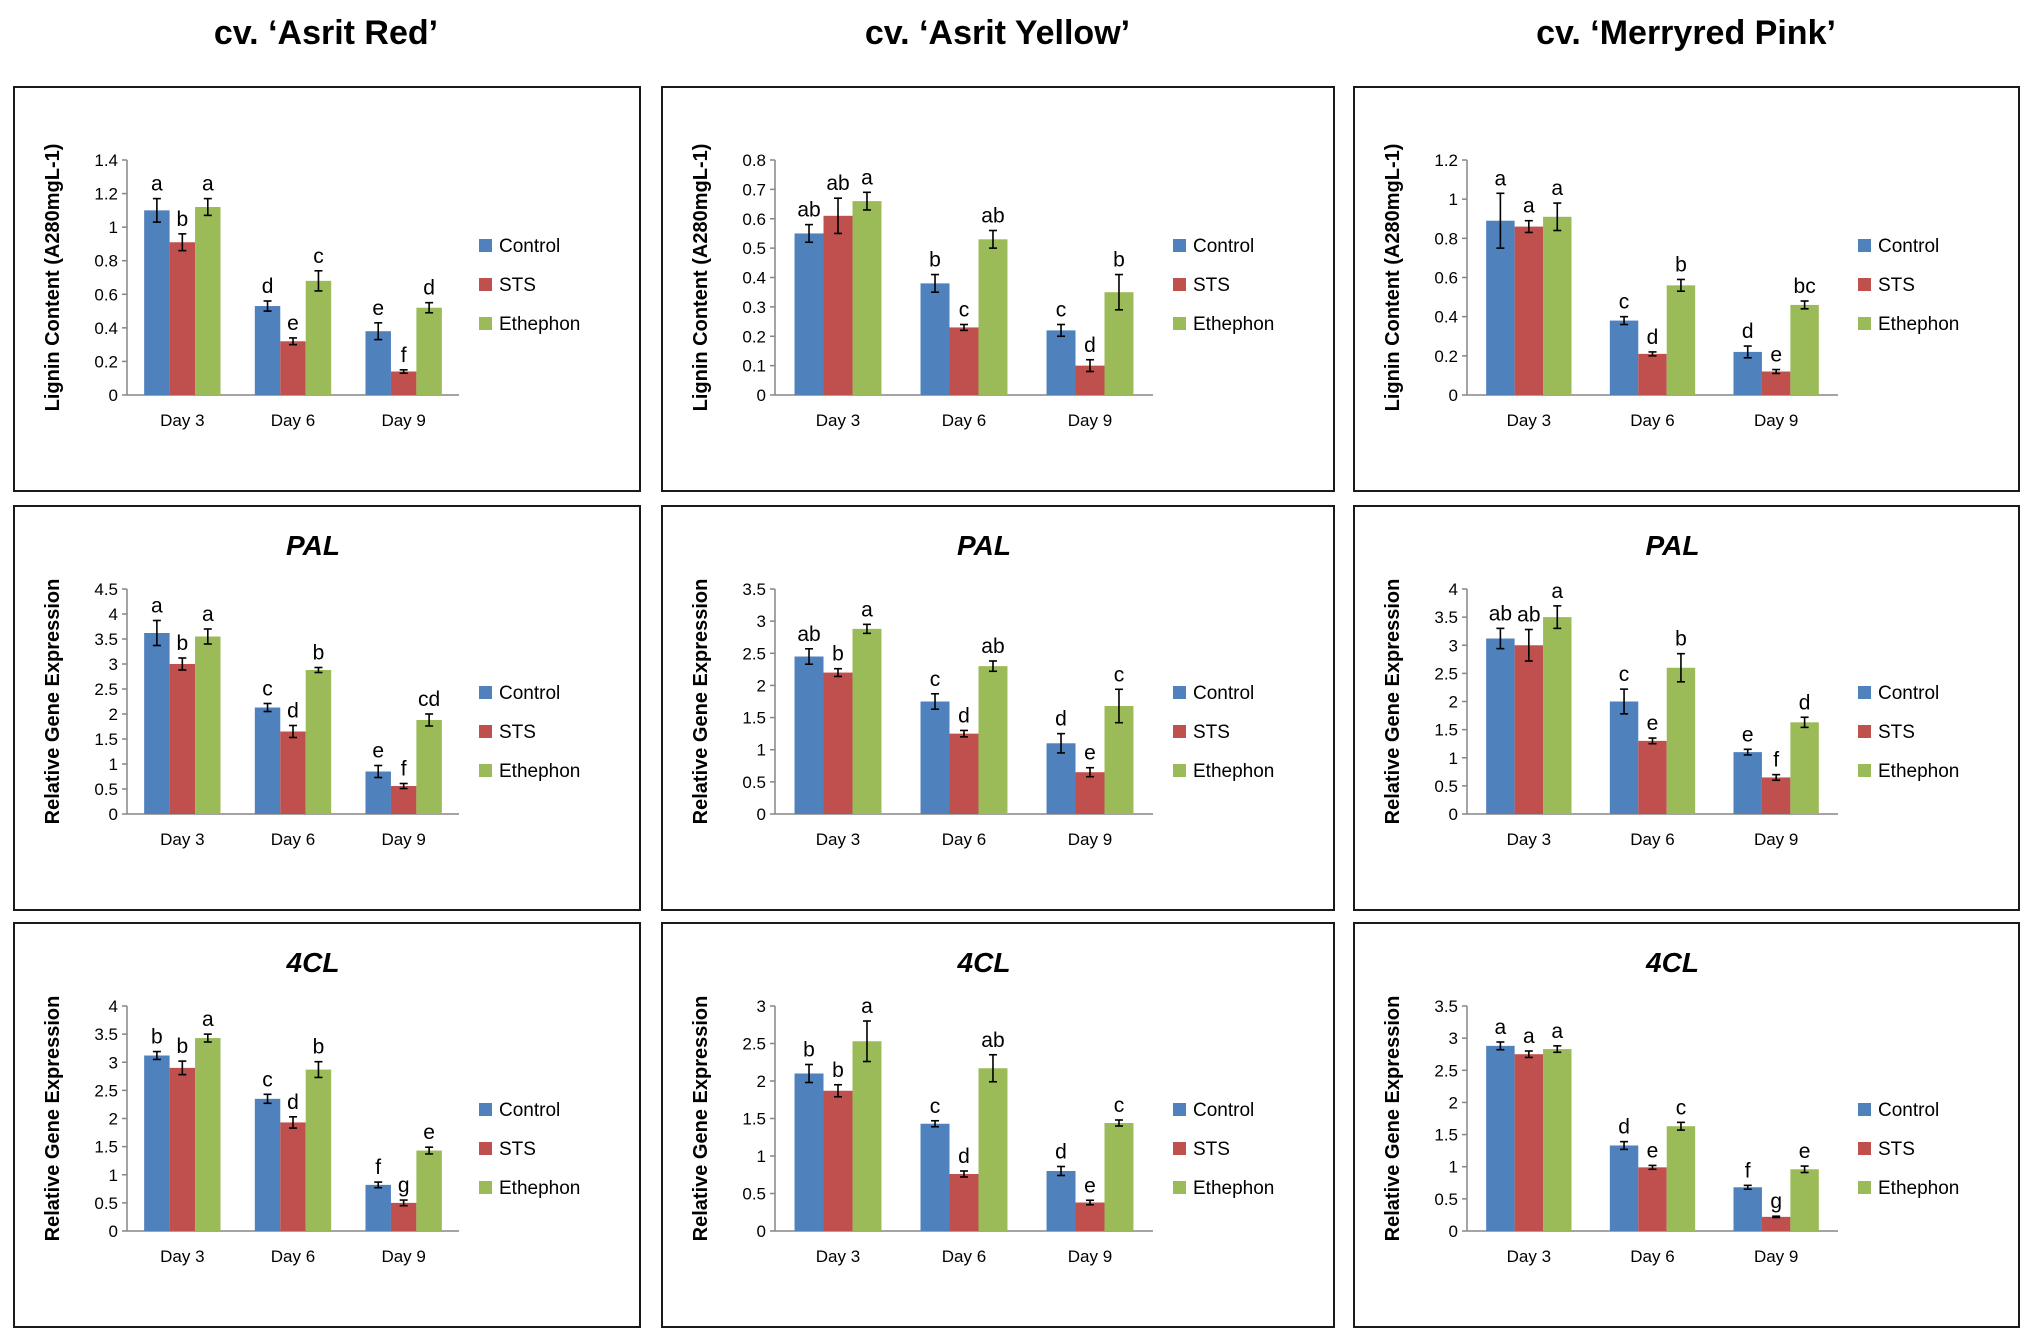 The height and width of the screenshot is (1341, 2031). What do you see at coordinates (1446, 278) in the screenshot?
I see `y-tick-label: 0.6` at bounding box center [1446, 278].